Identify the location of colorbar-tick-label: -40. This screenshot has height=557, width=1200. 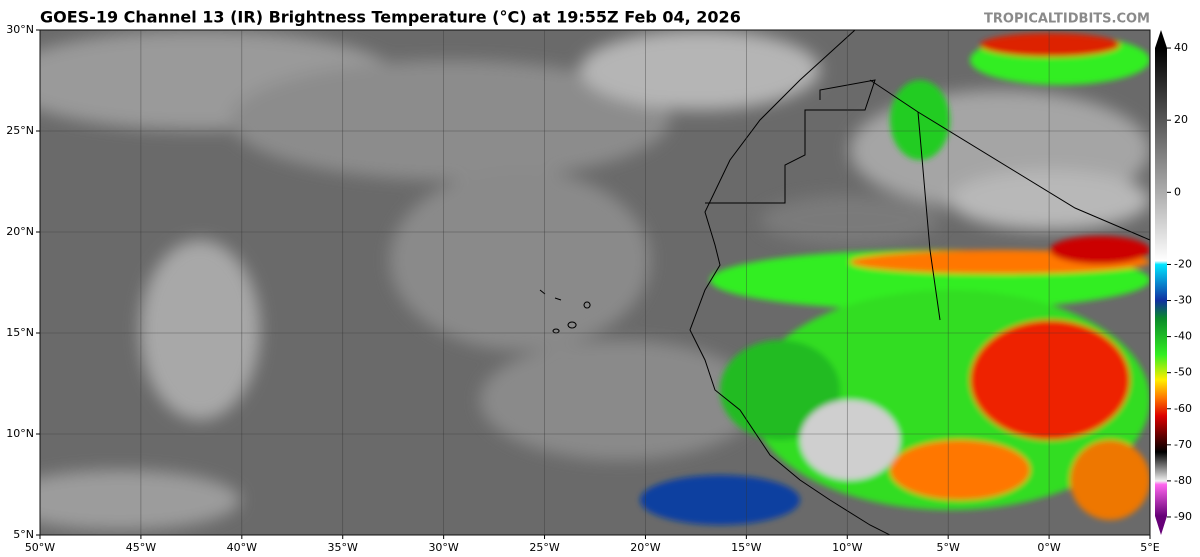
(1183, 336).